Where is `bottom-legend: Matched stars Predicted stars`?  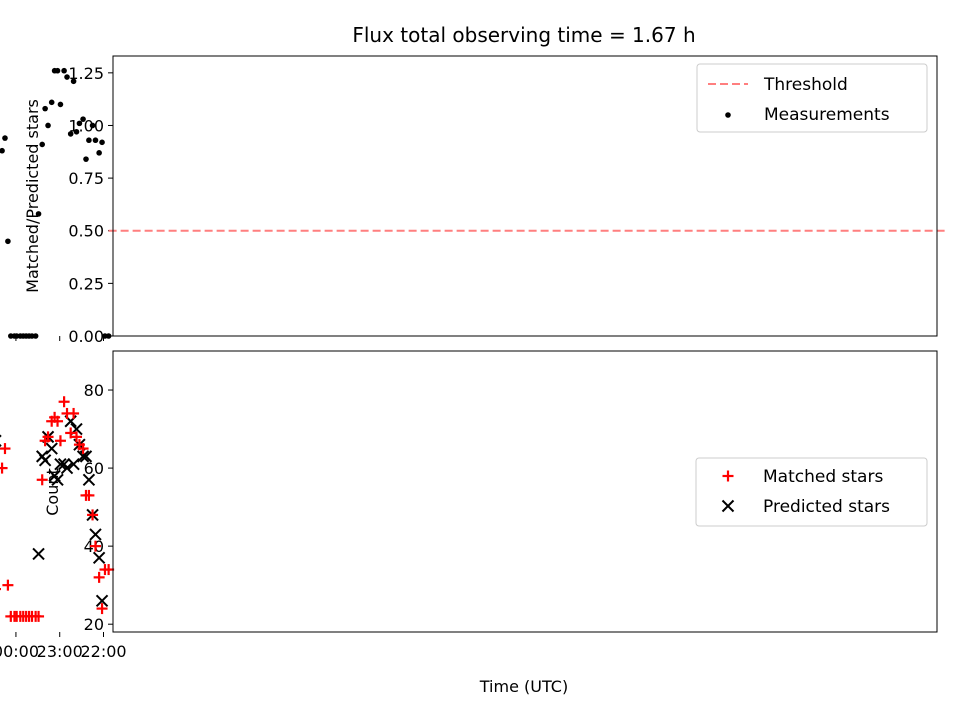 bottom-legend: Matched stars Predicted stars is located at coordinates (811, 492).